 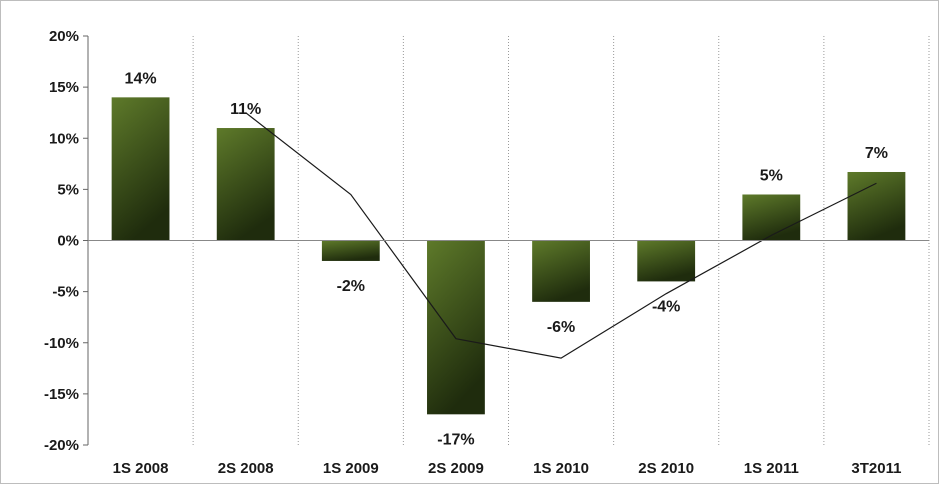 I want to click on bar-2s-2010, so click(x=666, y=261).